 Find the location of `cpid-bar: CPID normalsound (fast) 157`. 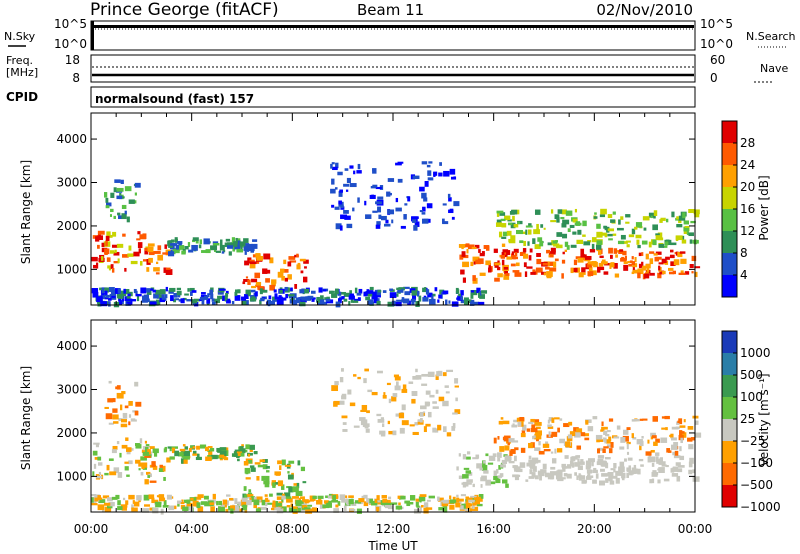

cpid-bar: CPID normalsound (fast) 157 is located at coordinates (351, 97).